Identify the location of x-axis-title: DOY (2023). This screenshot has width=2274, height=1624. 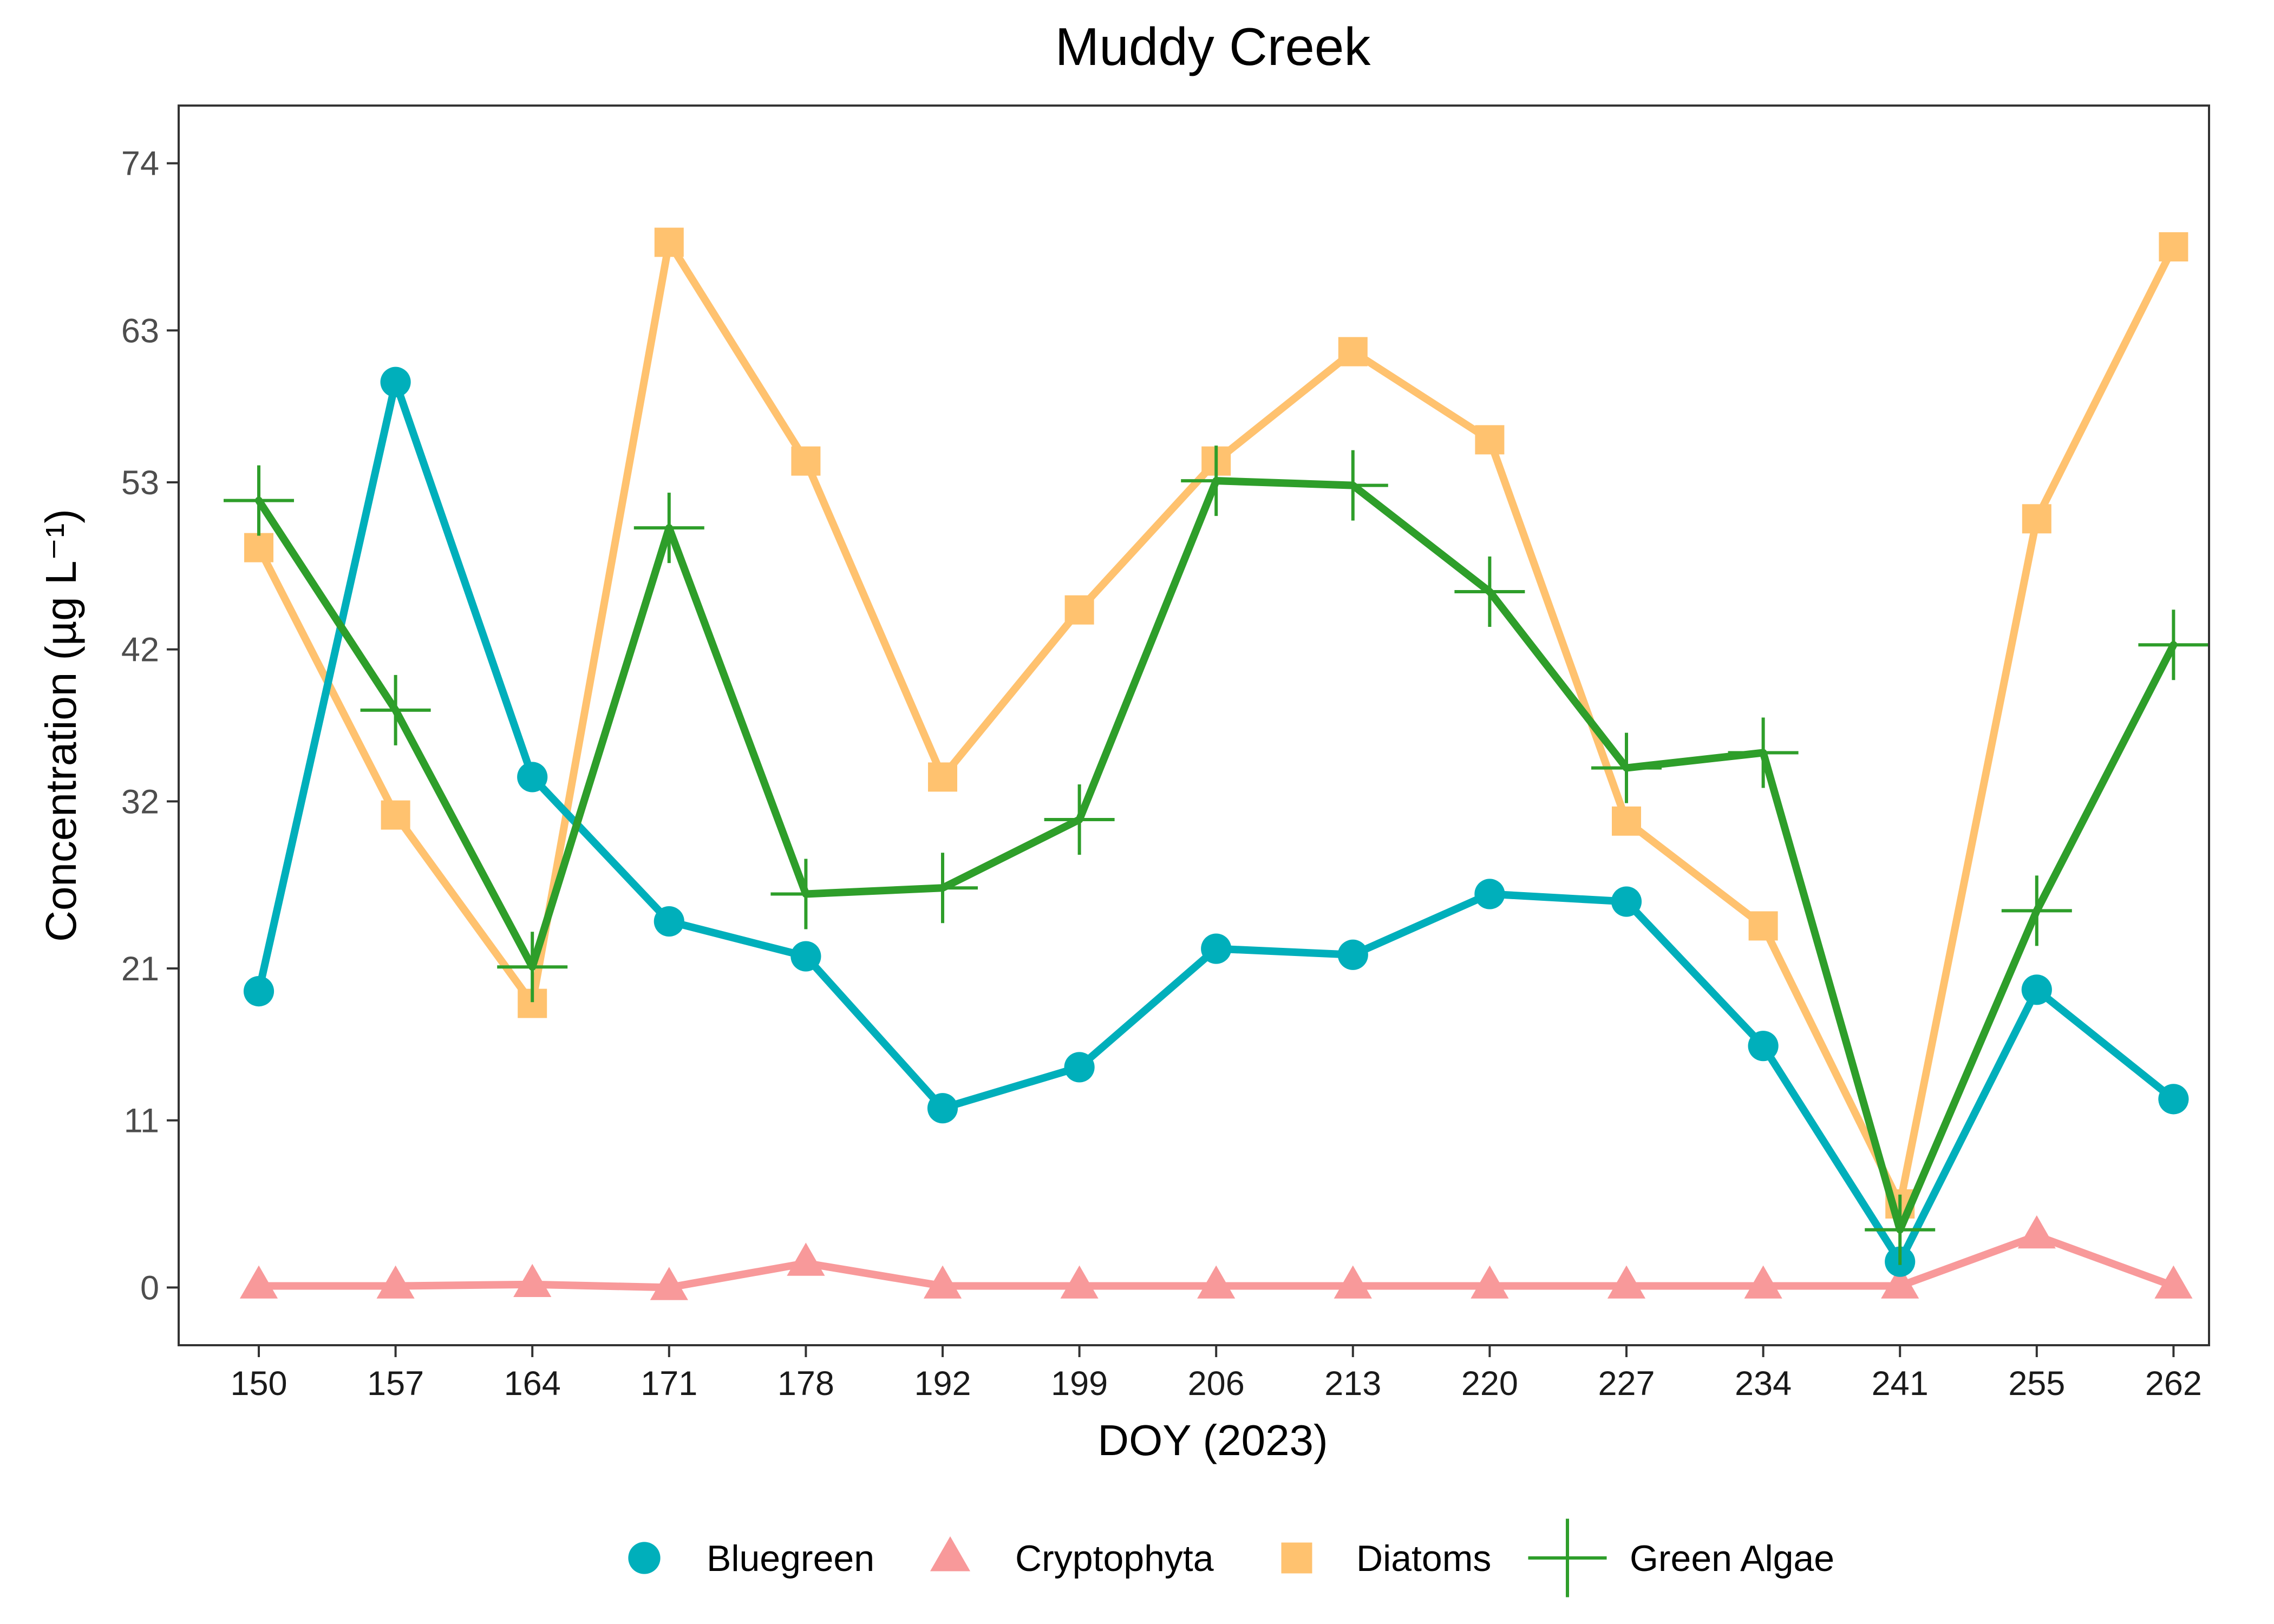
(1212, 1440).